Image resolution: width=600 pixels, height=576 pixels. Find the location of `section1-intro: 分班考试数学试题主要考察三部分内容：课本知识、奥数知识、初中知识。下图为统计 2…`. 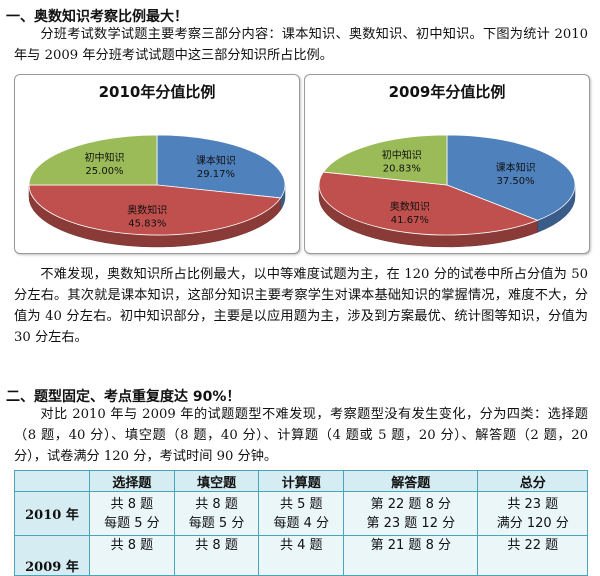

section1-intro: 分班考试数学试题主要考察三部分内容：课本知识、奥数知识、初中知识。下图为统计 2… is located at coordinates (301, 45).